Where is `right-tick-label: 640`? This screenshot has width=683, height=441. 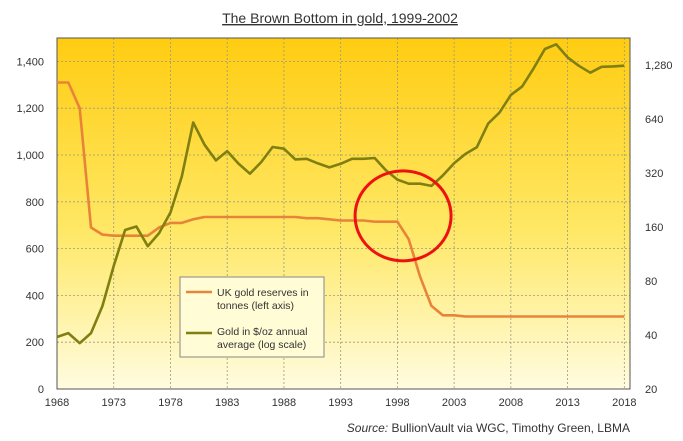
right-tick-label: 640 is located at coordinates (654, 120).